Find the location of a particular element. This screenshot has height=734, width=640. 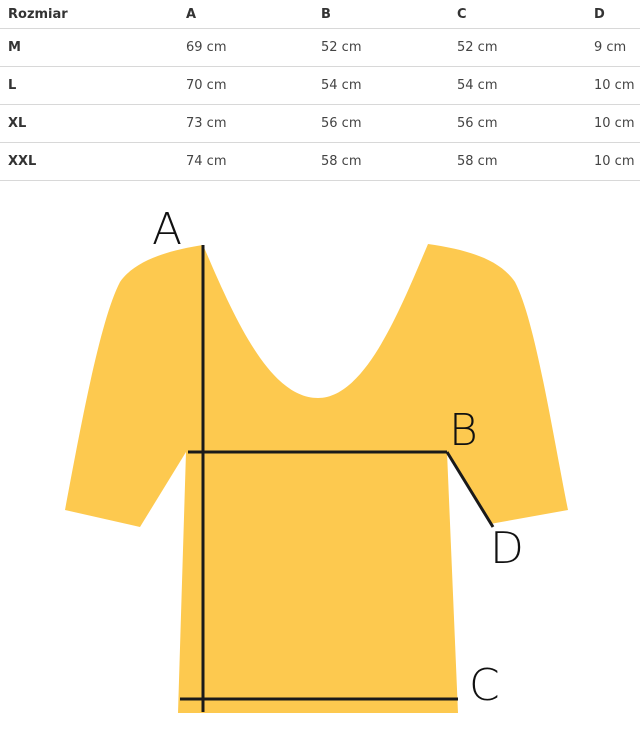

label-c: C is located at coordinates (484, 685).